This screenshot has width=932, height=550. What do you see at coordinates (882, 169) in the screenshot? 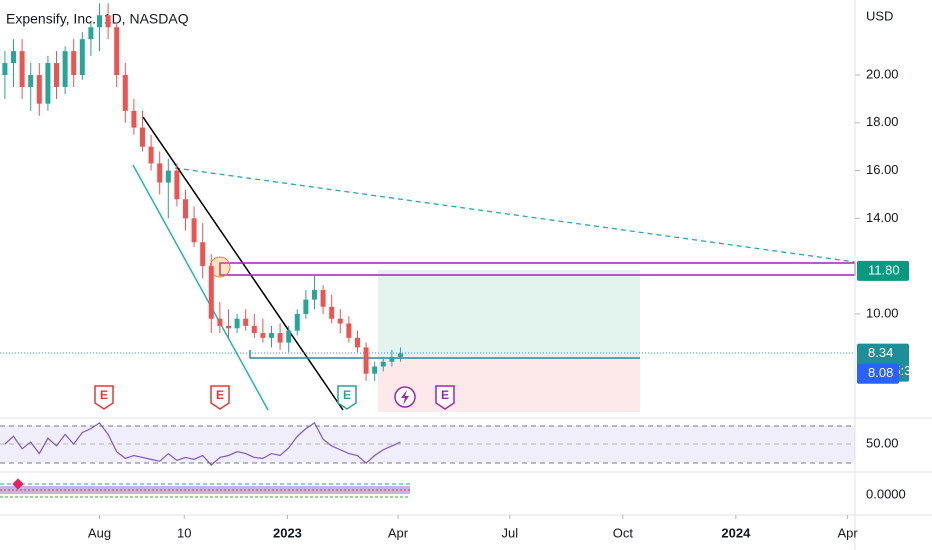
I see `y-tick-label: 16.00` at bounding box center [882, 169].